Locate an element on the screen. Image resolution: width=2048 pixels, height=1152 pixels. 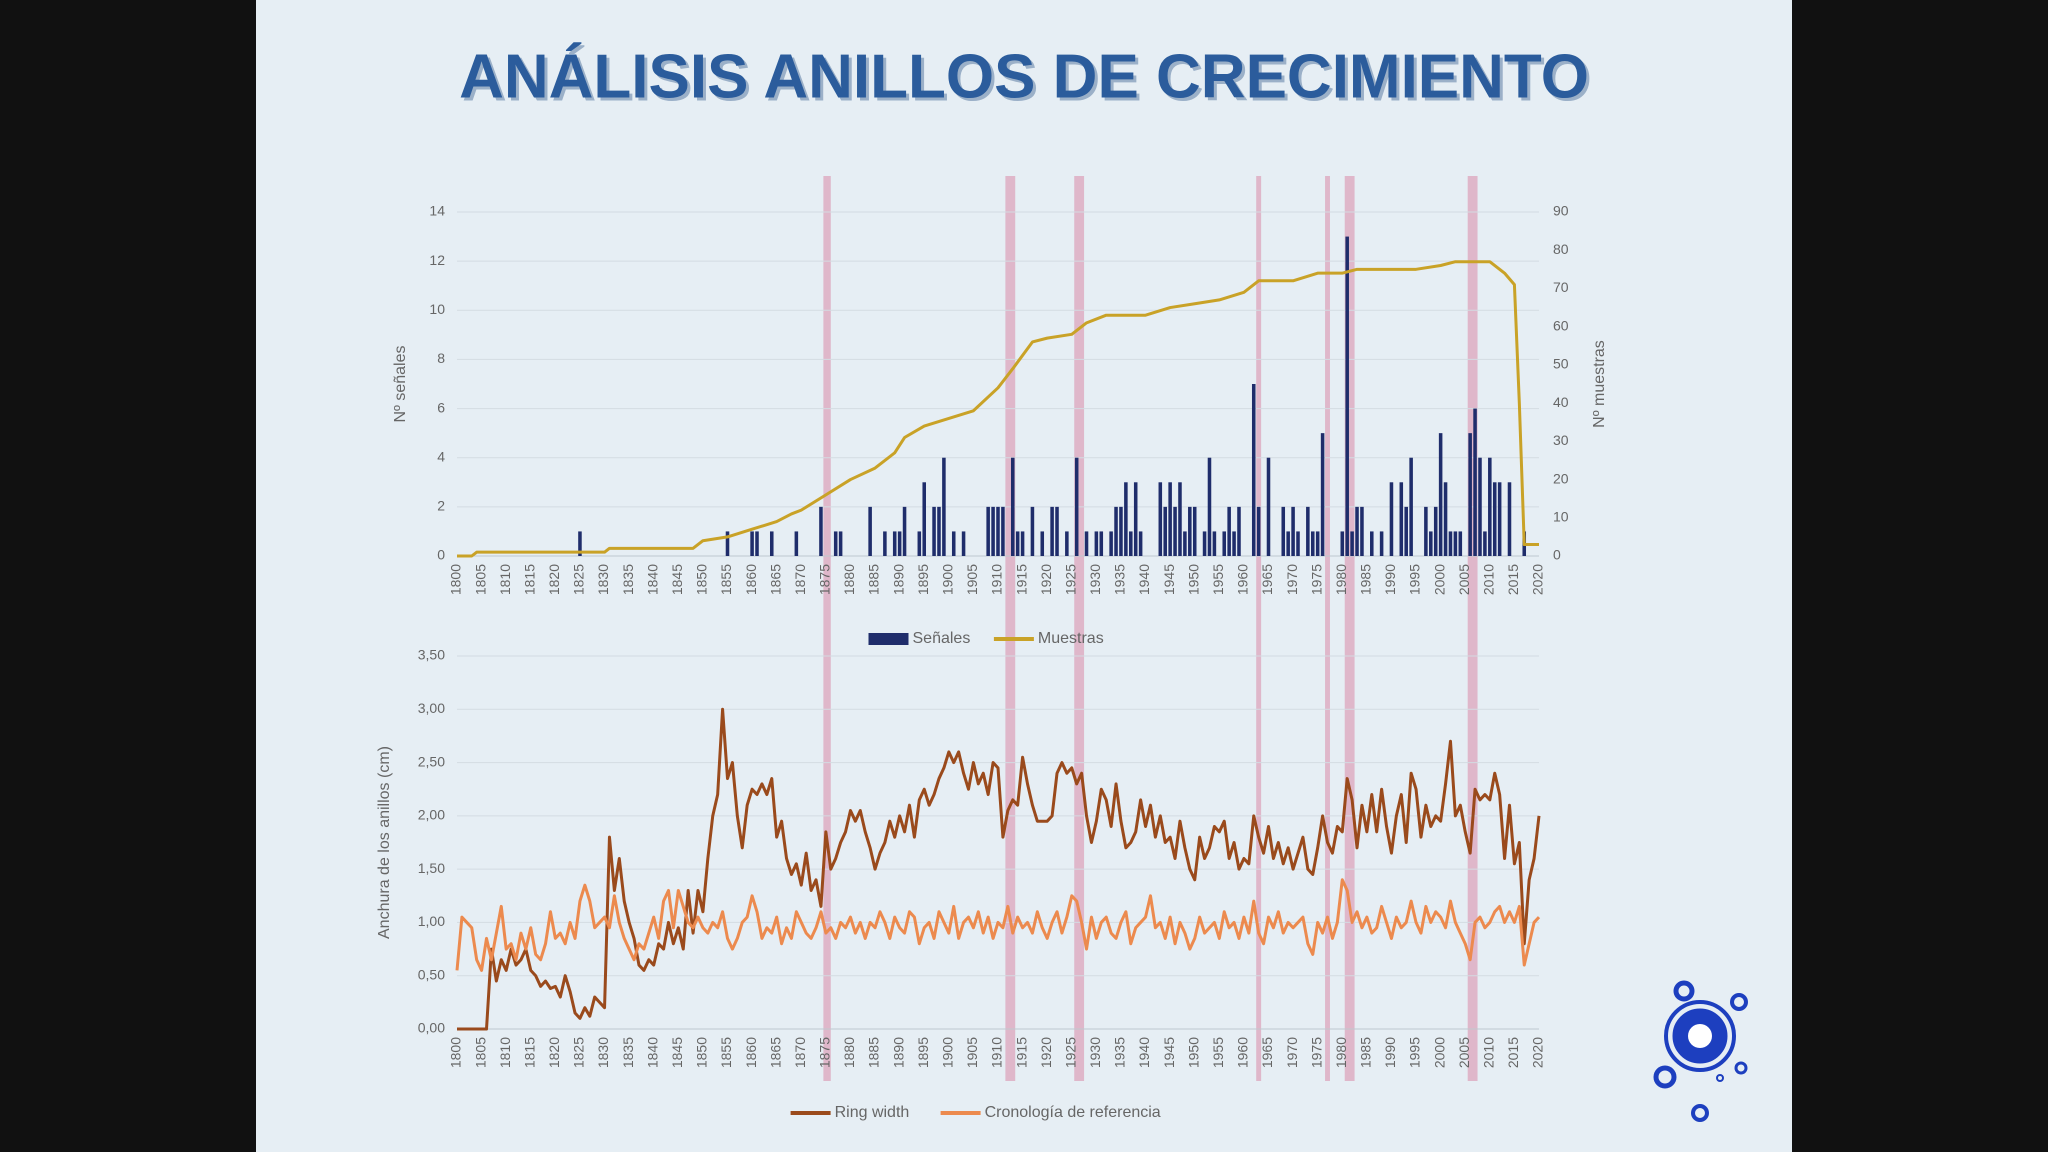
y-tick-label: 2,50 is located at coordinates (431, 761).